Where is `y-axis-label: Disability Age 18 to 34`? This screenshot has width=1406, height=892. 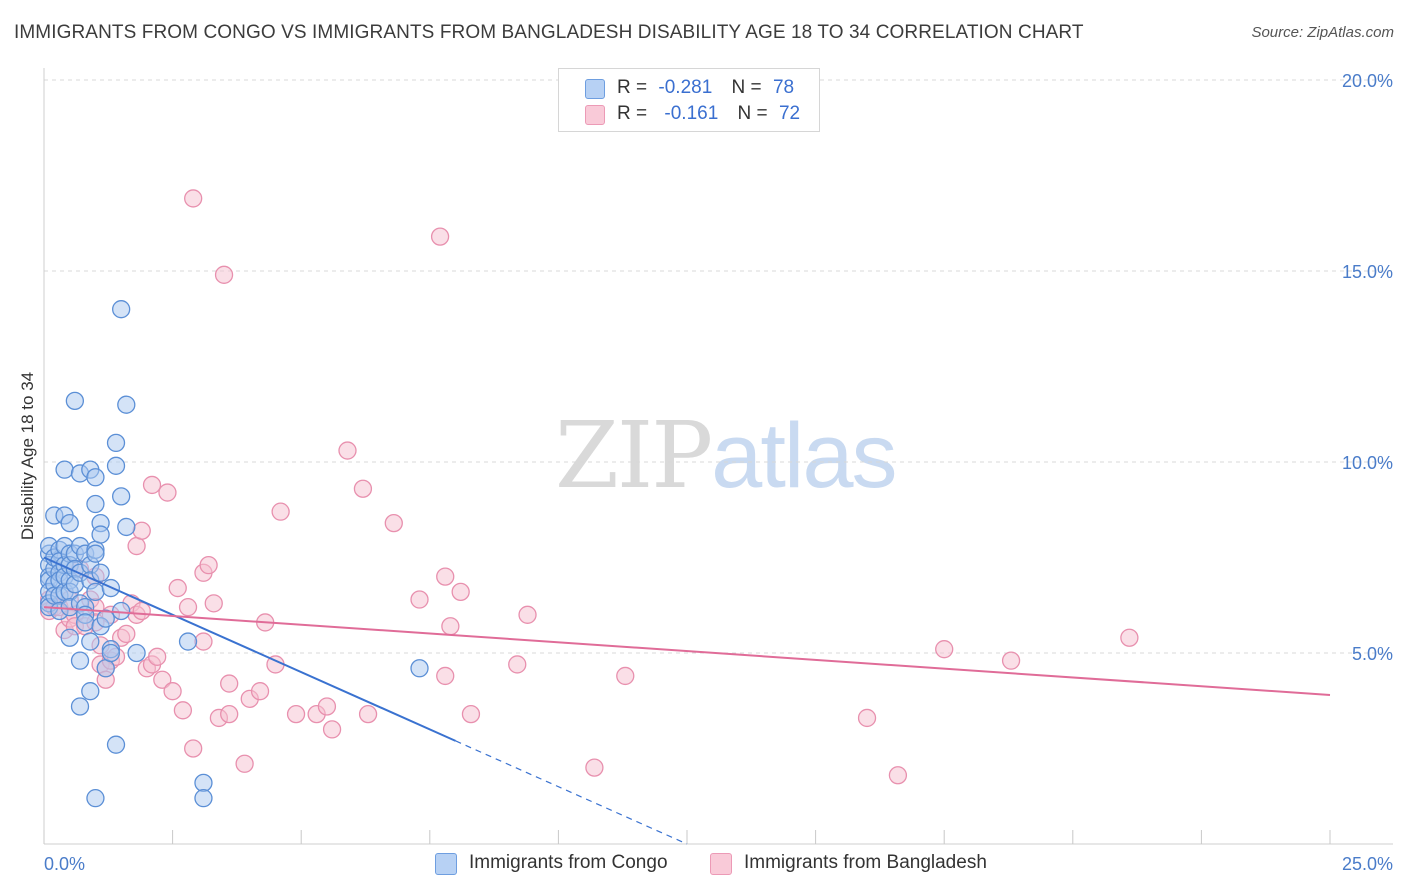 y-axis-label: Disability Age 18 to 34 is located at coordinates (27, 456).